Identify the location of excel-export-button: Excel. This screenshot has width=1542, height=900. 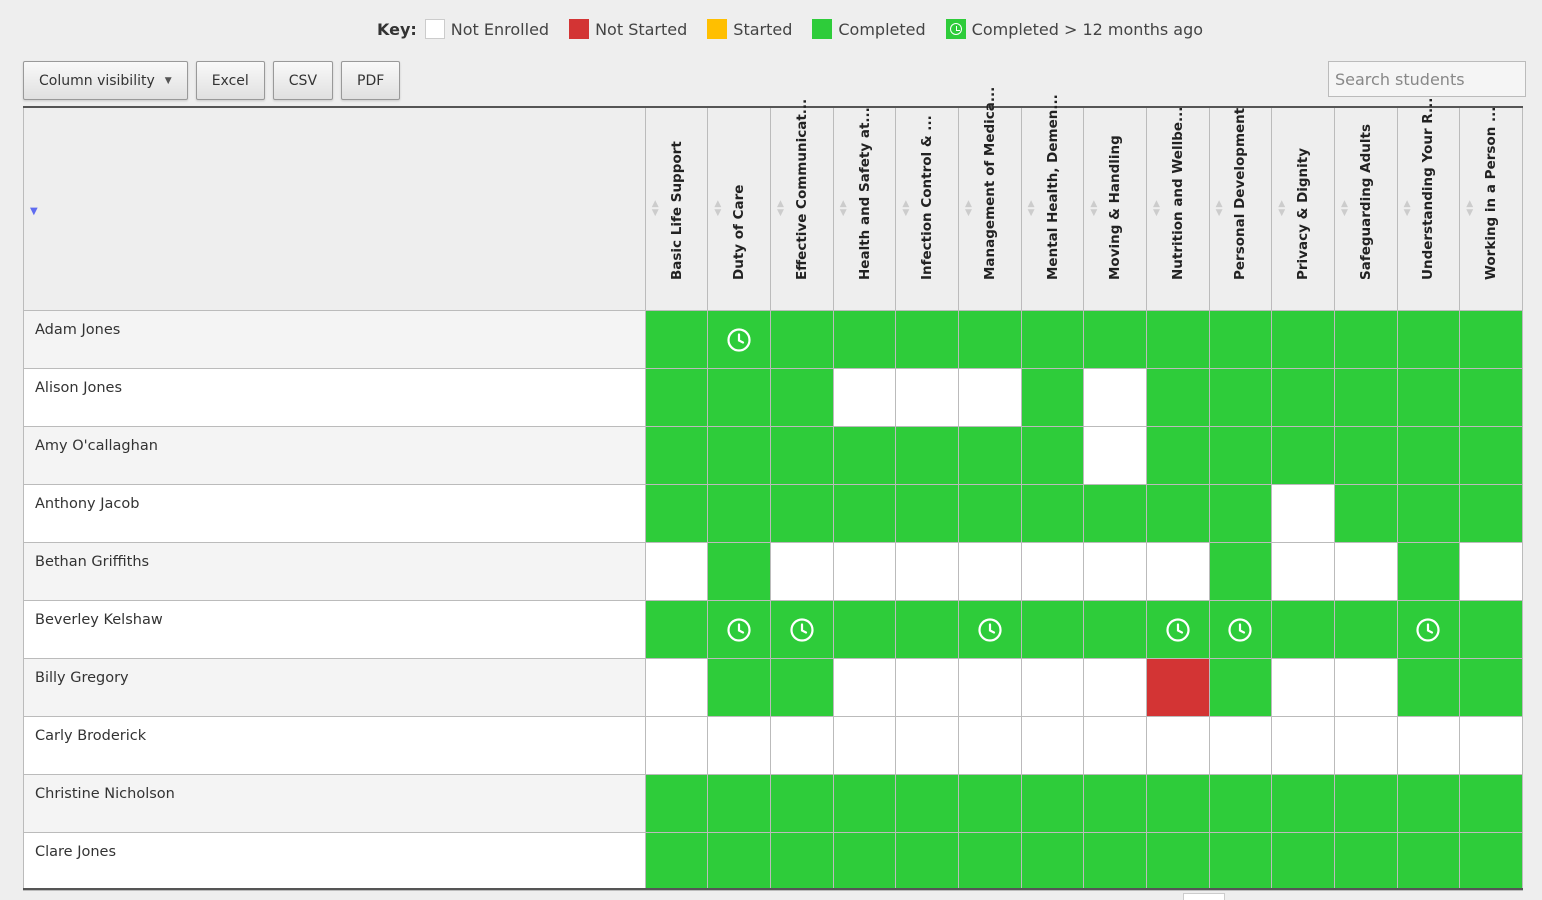
(230, 80).